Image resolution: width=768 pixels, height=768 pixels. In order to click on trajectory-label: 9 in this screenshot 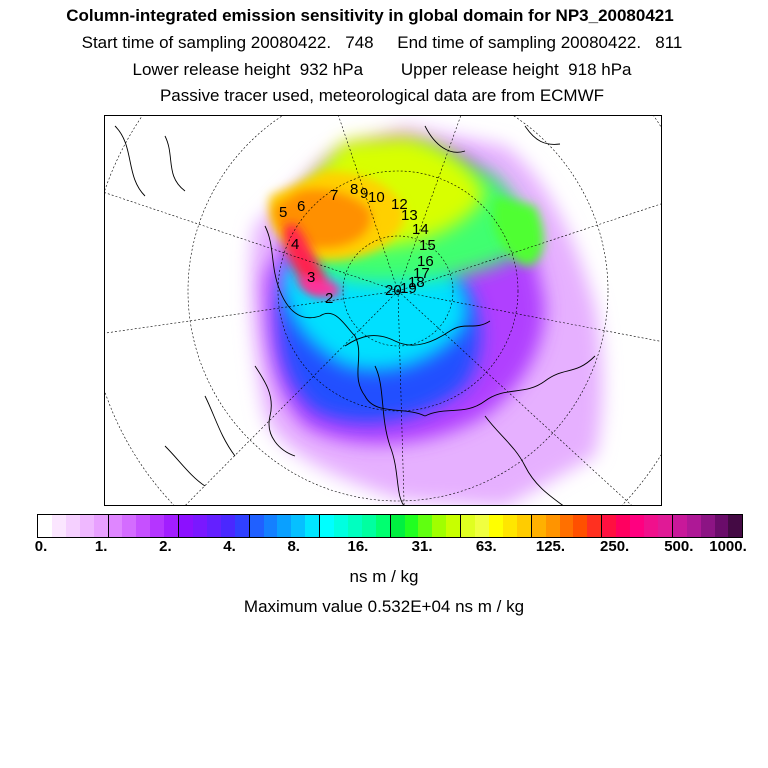, I will do `click(364, 193)`.